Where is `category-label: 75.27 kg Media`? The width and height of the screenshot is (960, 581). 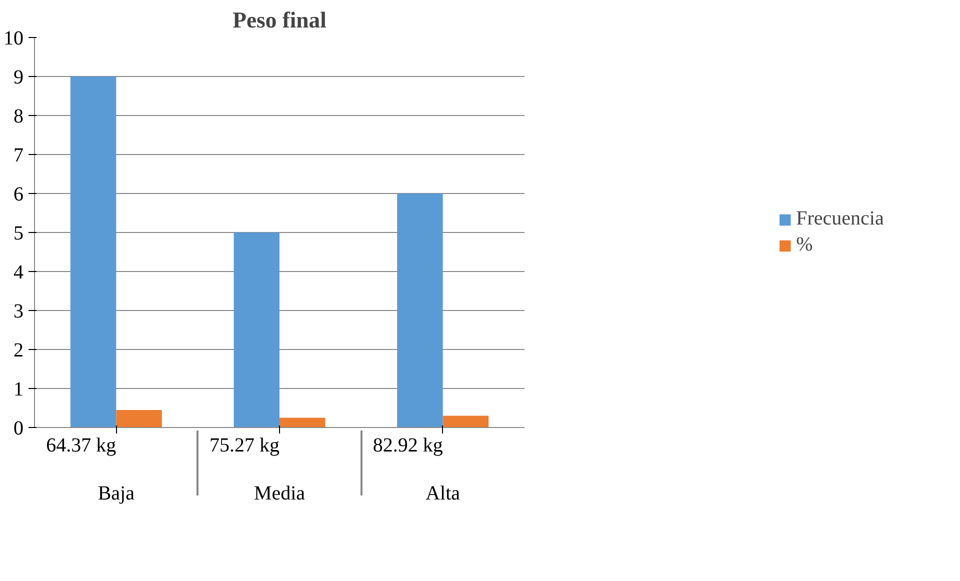 category-label: 75.27 kg Media is located at coordinates (258, 469).